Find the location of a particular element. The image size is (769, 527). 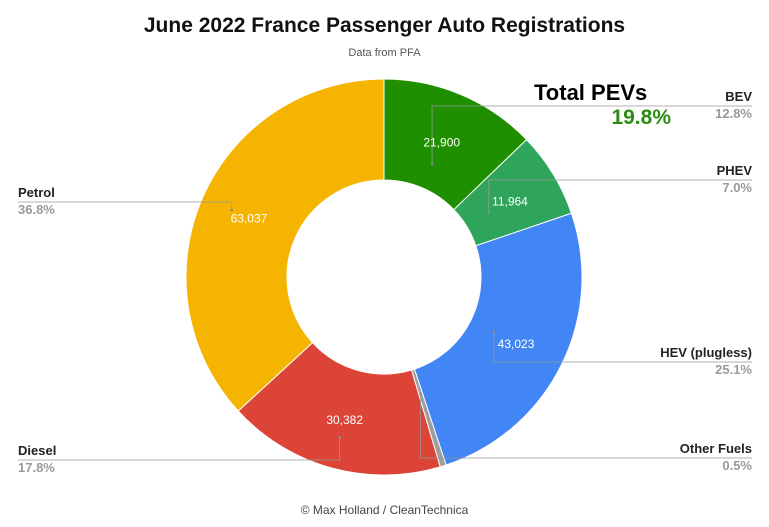

leader-line-hev-plugless is located at coordinates (622, 347).